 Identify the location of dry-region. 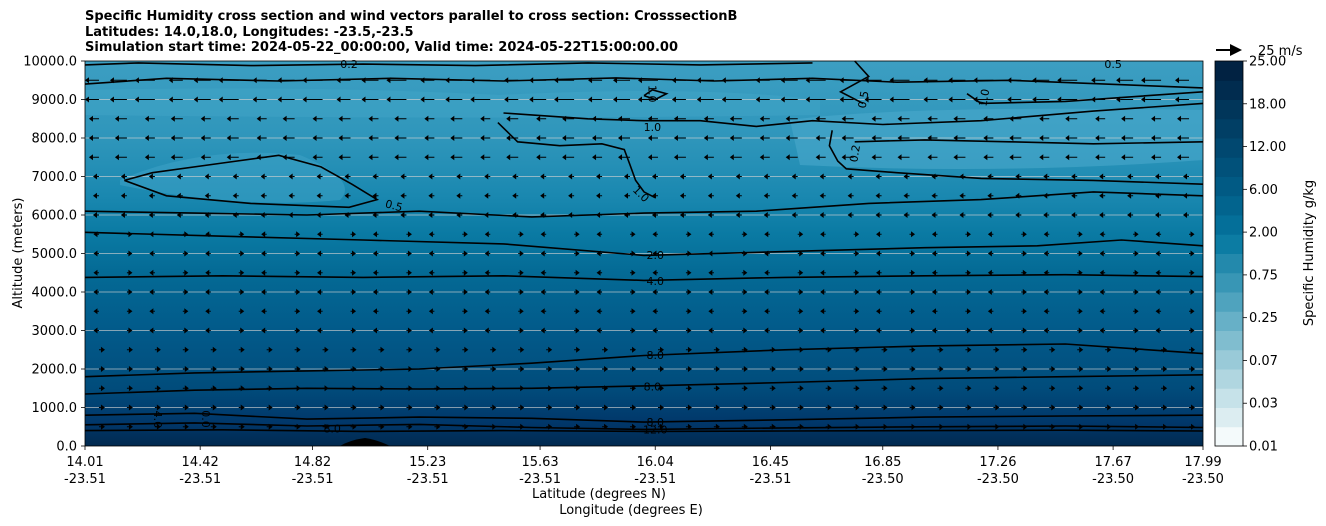
(232, 177).